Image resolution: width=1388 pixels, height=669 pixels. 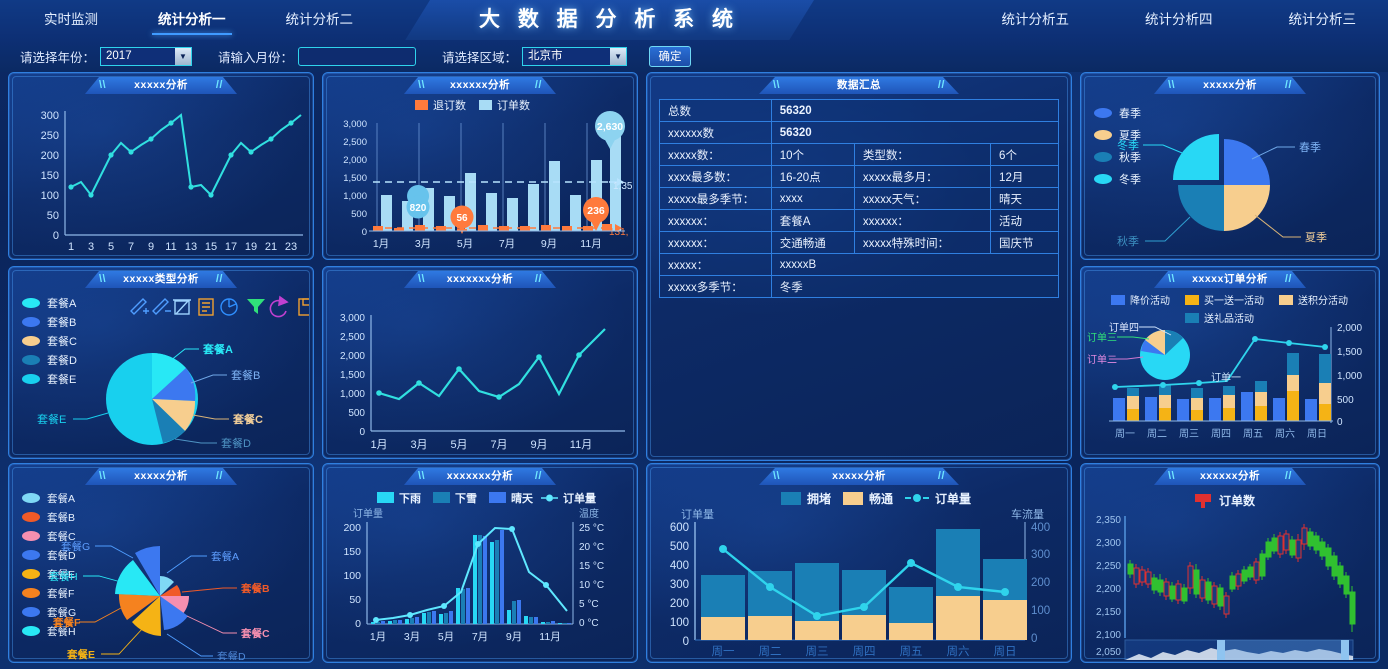 What do you see at coordinates (1229, 309) in the screenshot?
I see `legend-promo: 降价活动 买一送一活动 送积分活动 送礼品活动` at bounding box center [1229, 309].